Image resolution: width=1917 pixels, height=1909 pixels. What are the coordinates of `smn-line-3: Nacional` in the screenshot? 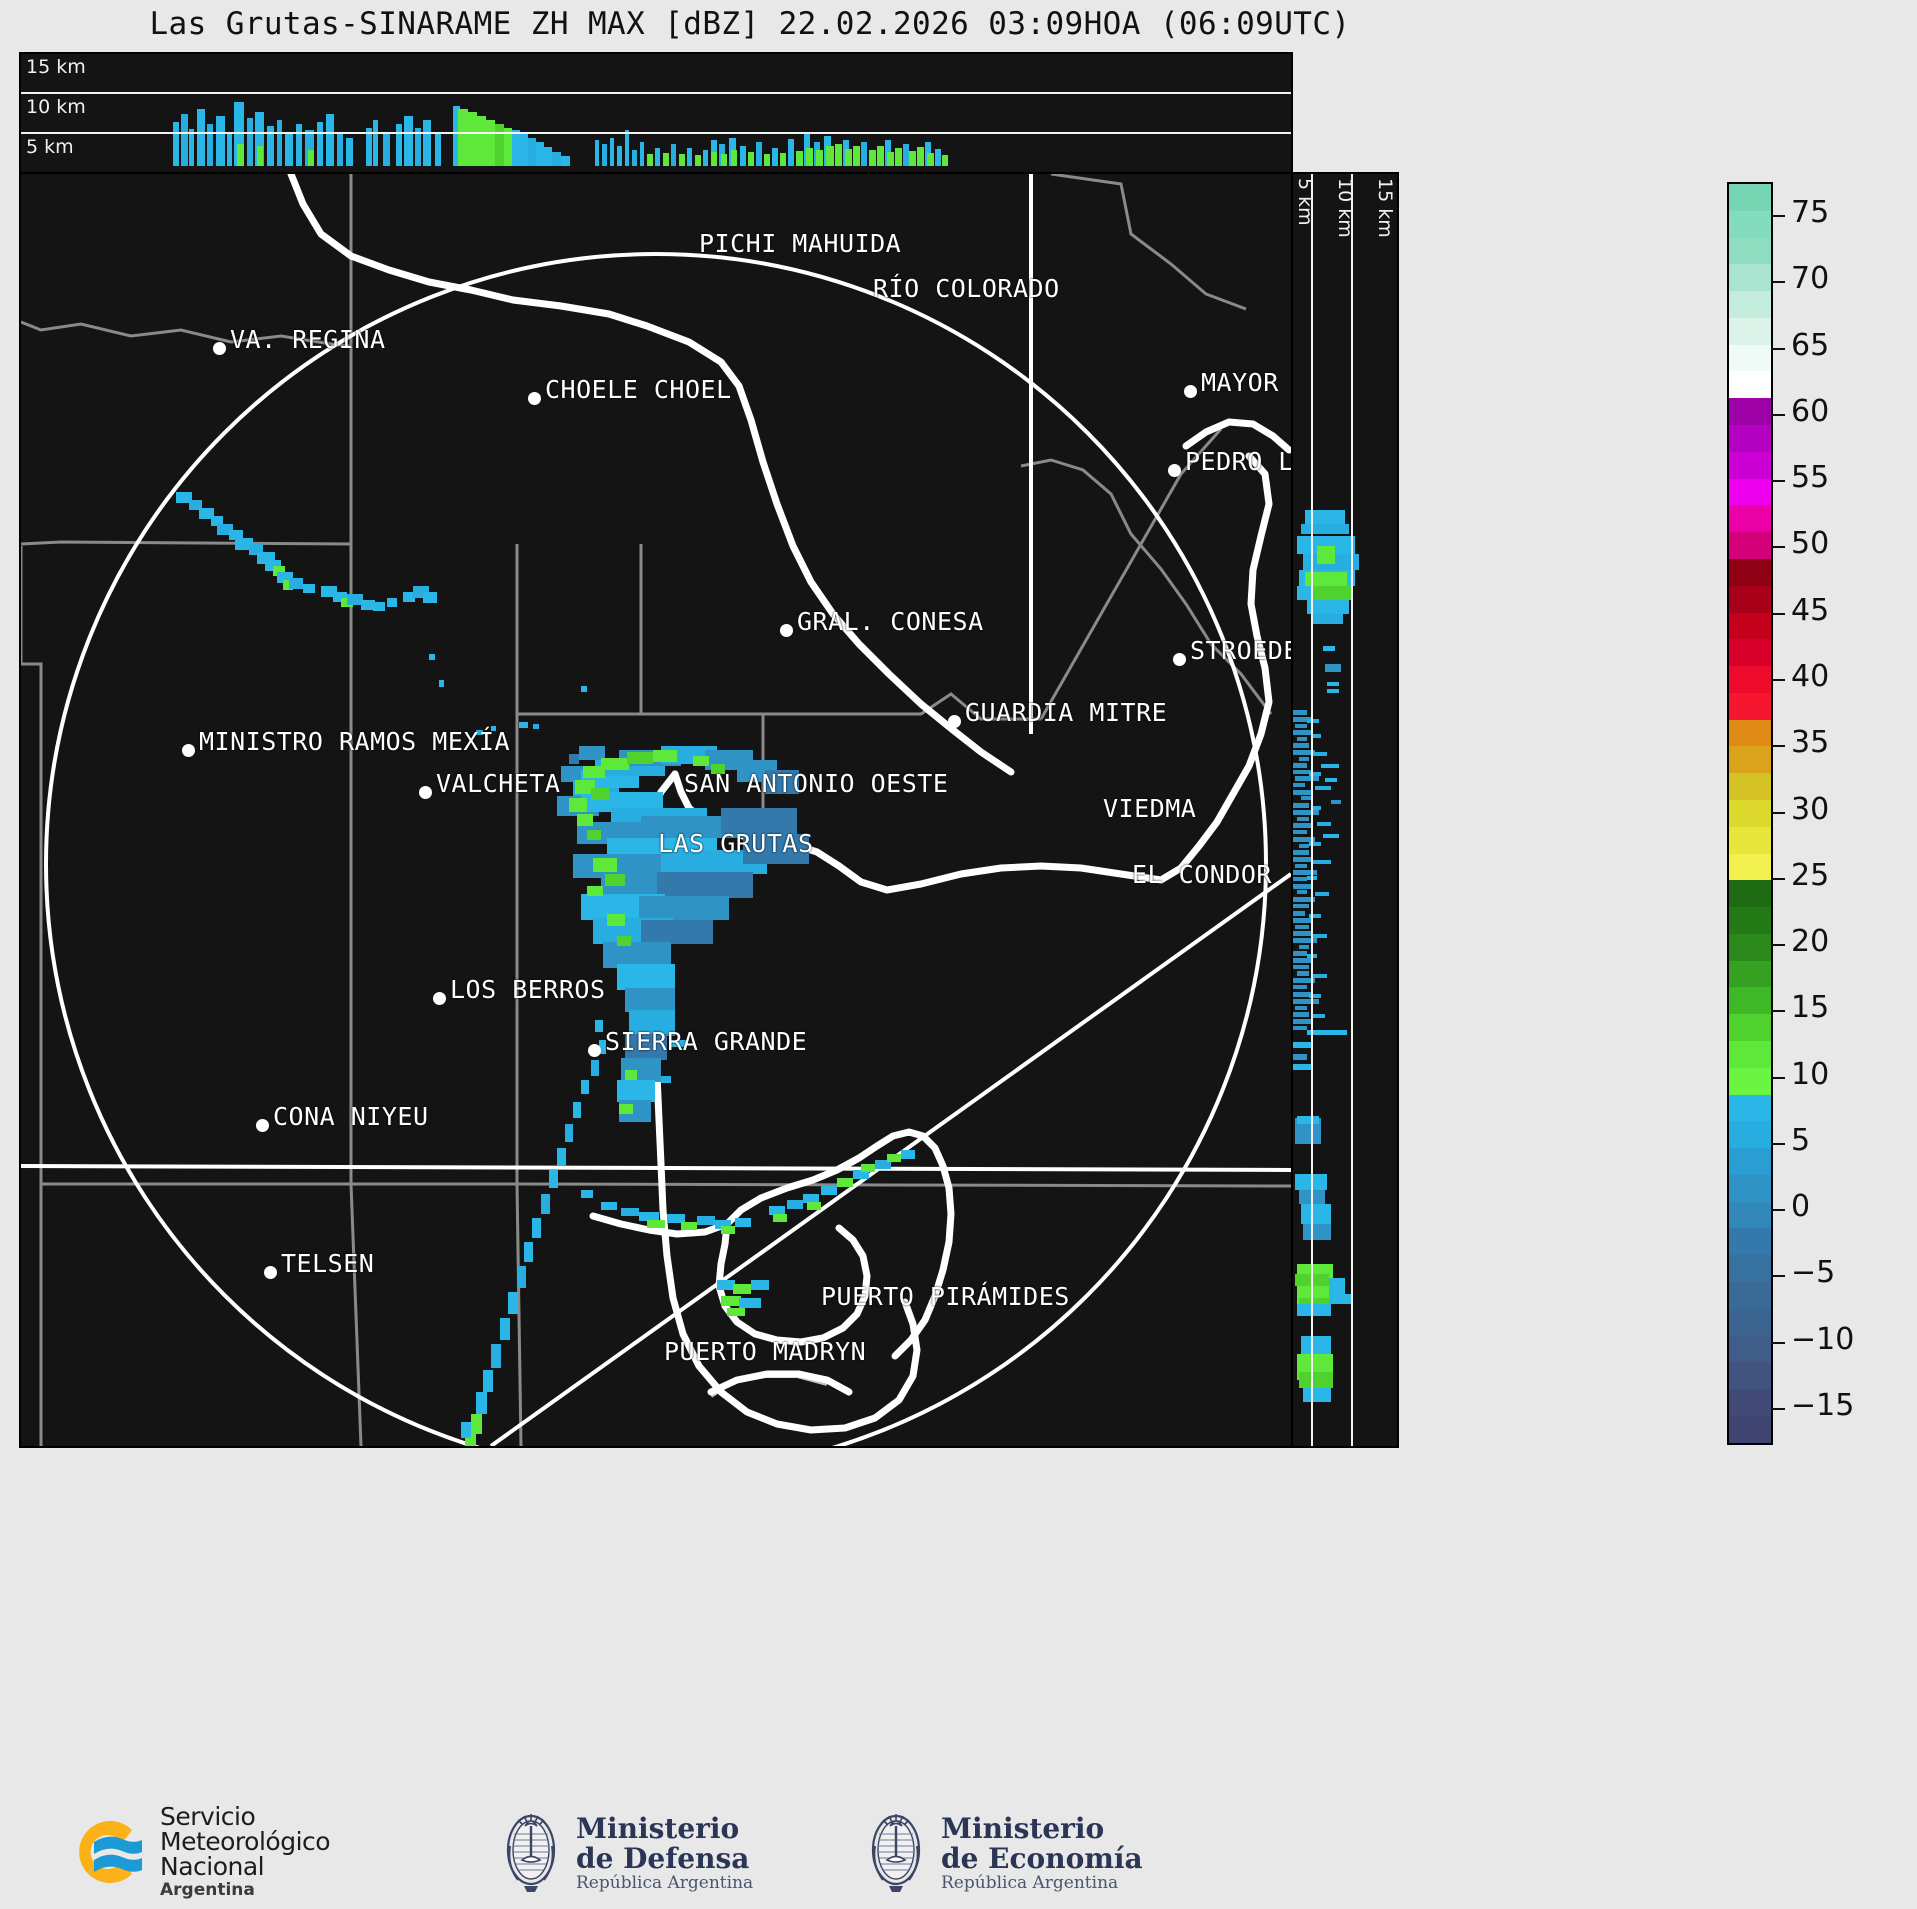 It's located at (212, 1866).